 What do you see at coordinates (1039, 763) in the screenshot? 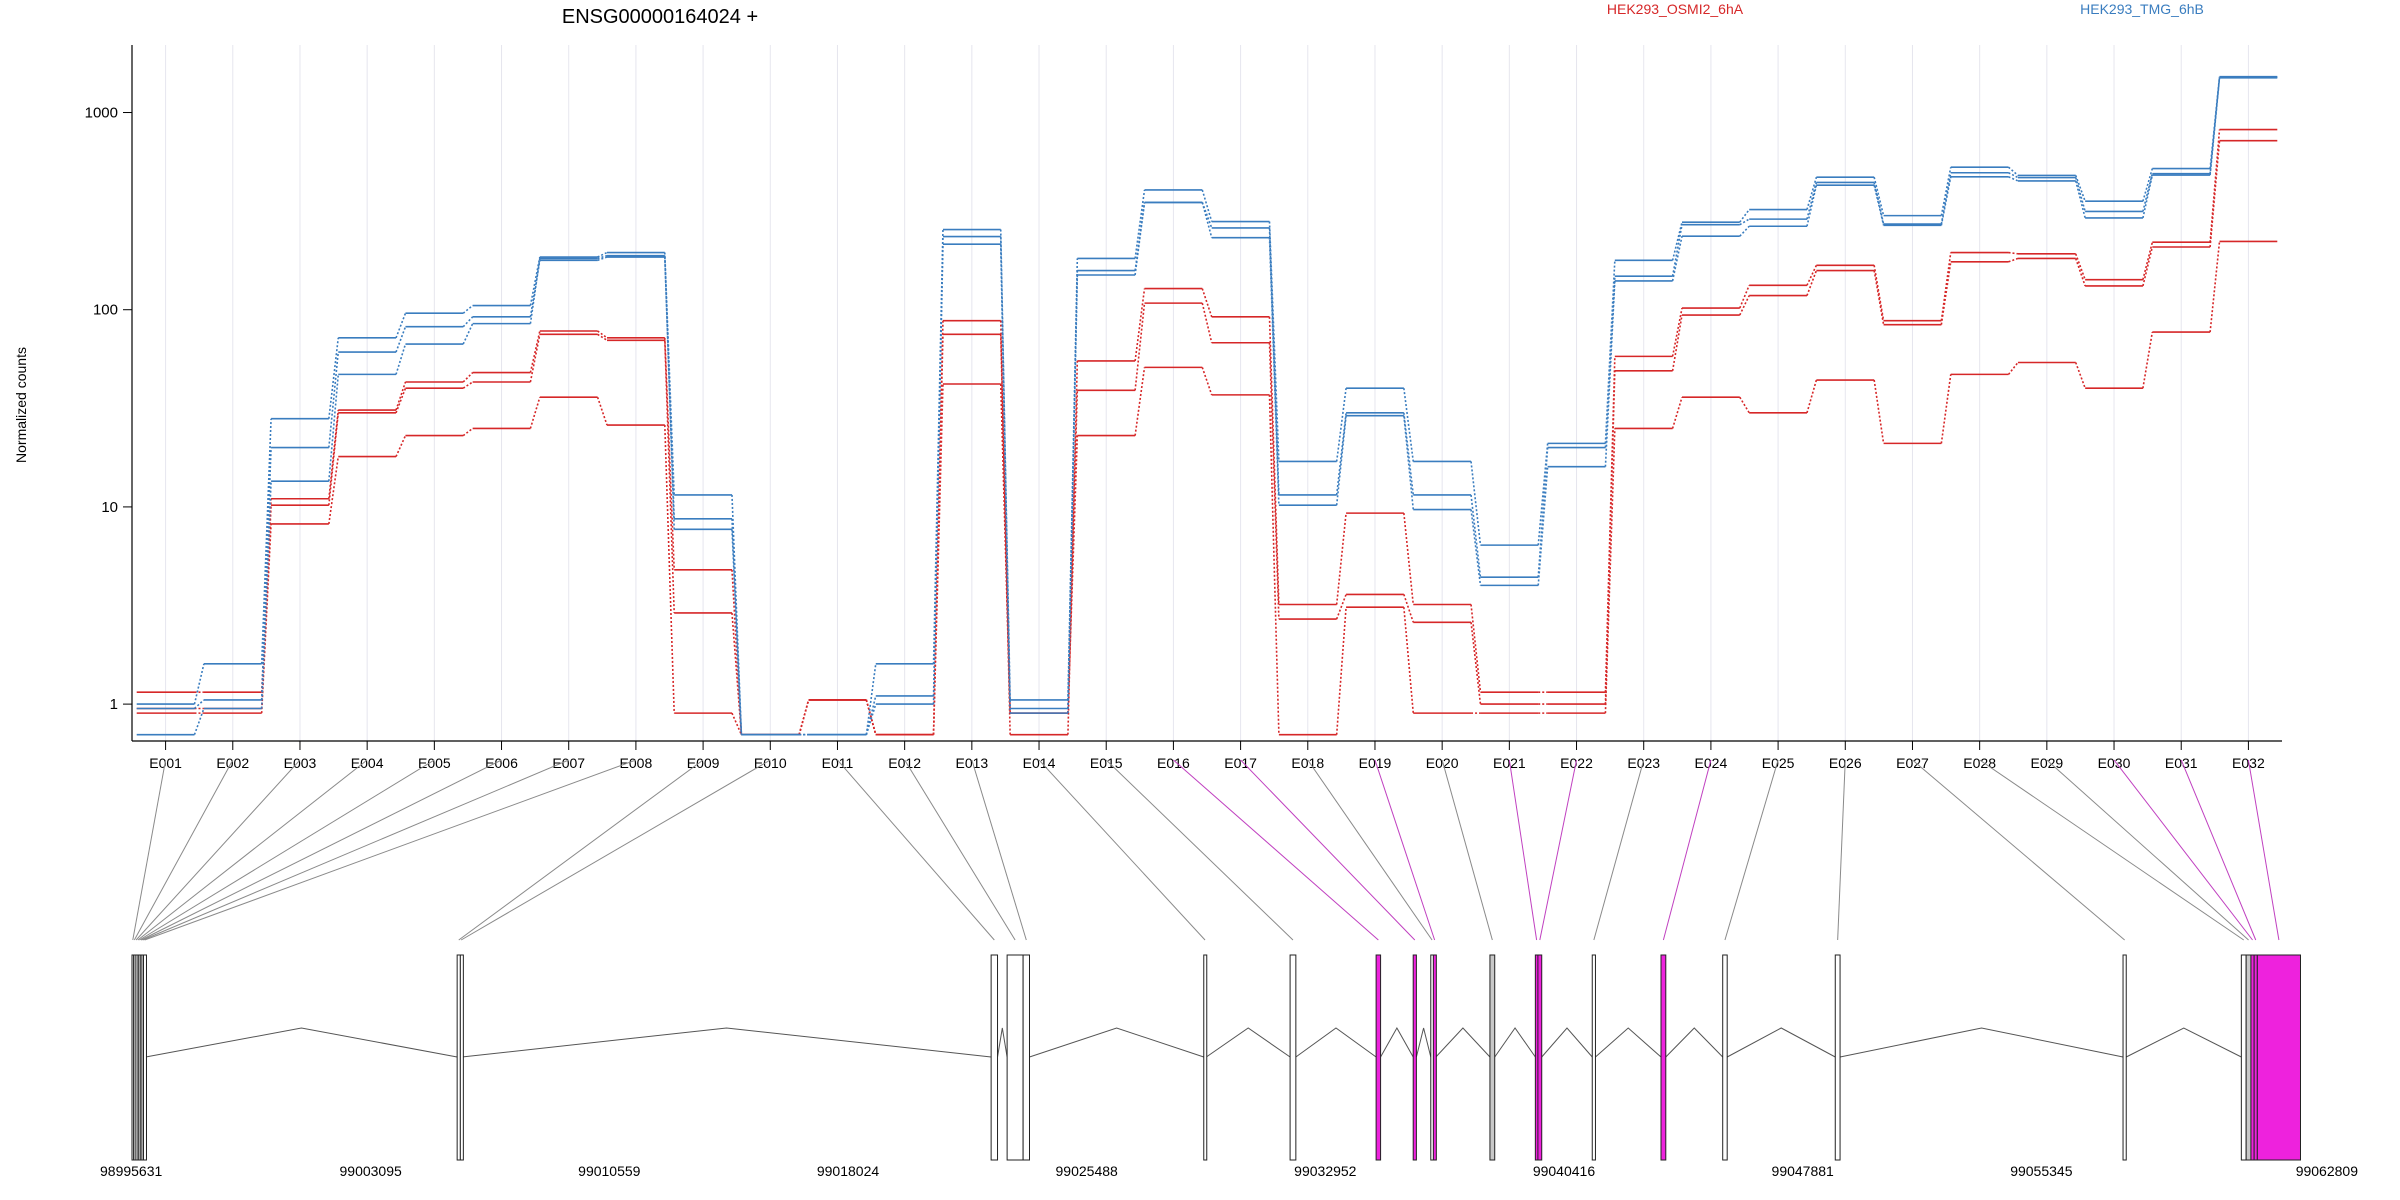
I see `x-tick-label-e014: E014` at bounding box center [1039, 763].